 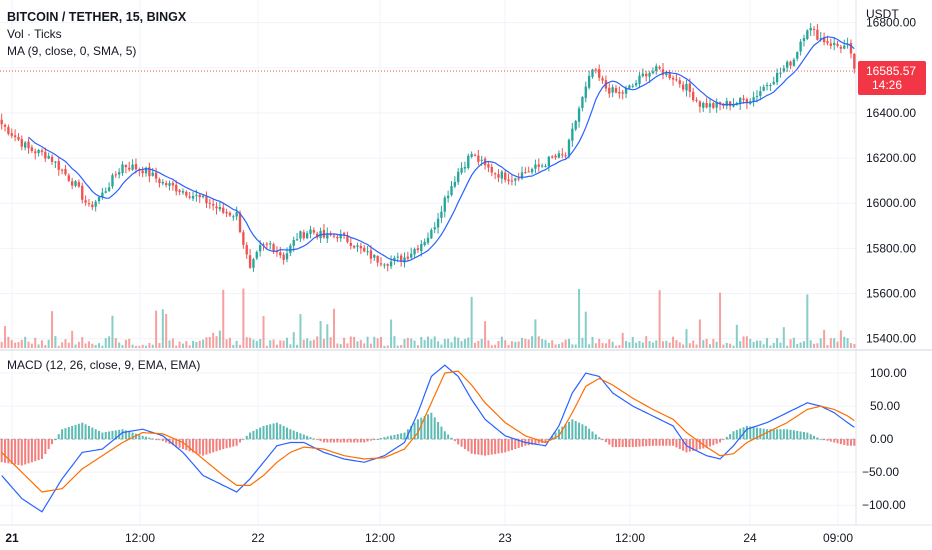 I want to click on time-axis: 21 12:00 22 12:00 23 12:00 24 09:00, so click(x=429, y=538).